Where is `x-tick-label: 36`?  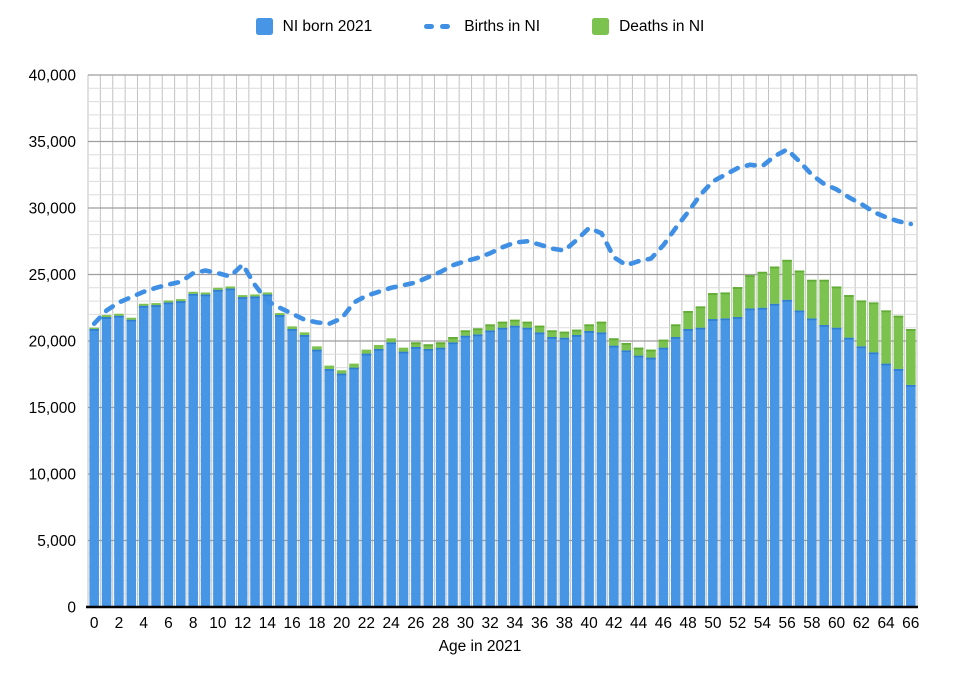
x-tick-label: 36 is located at coordinates (539, 623).